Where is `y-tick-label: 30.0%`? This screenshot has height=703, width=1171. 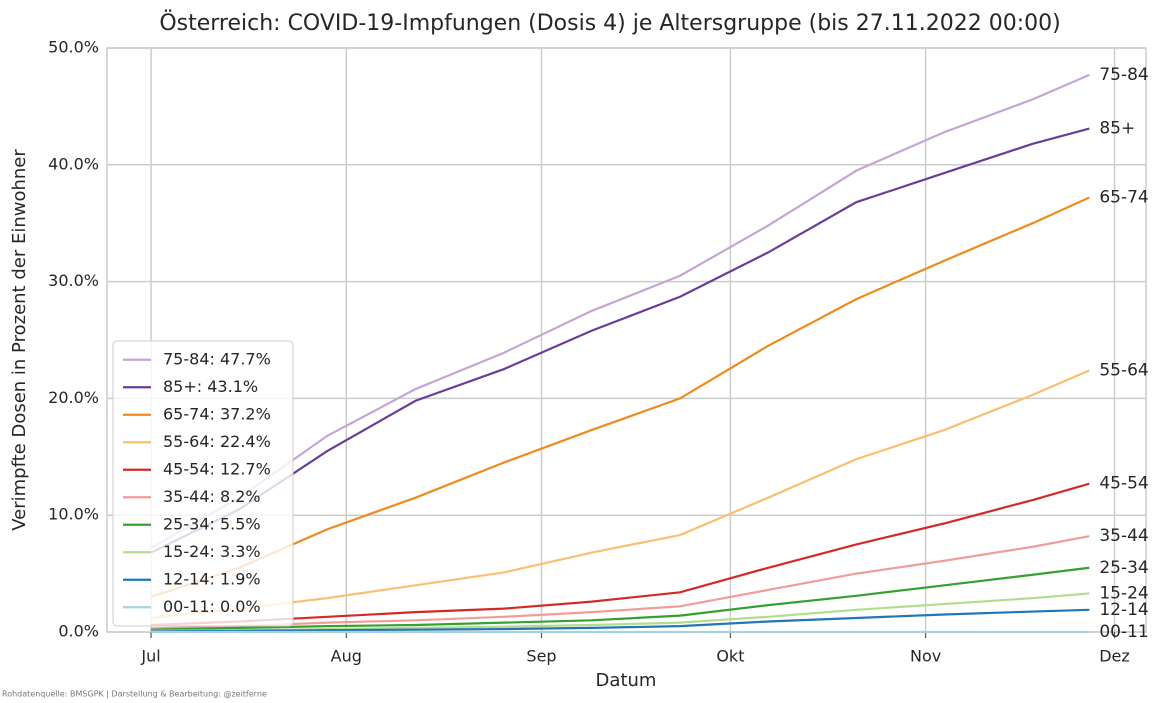
y-tick-label: 30.0% is located at coordinates (73, 280).